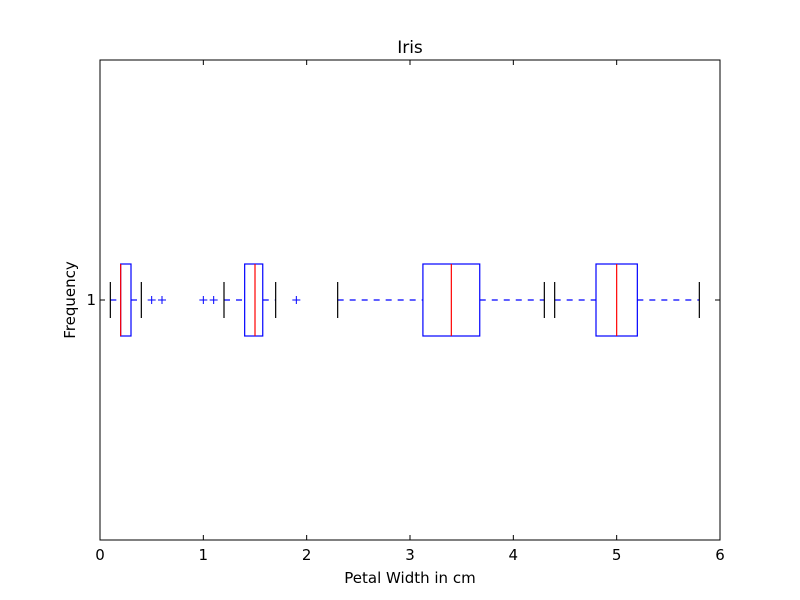 This screenshot has height=600, width=800. What do you see at coordinates (514, 555) in the screenshot?
I see `x-tick-label: 4` at bounding box center [514, 555].